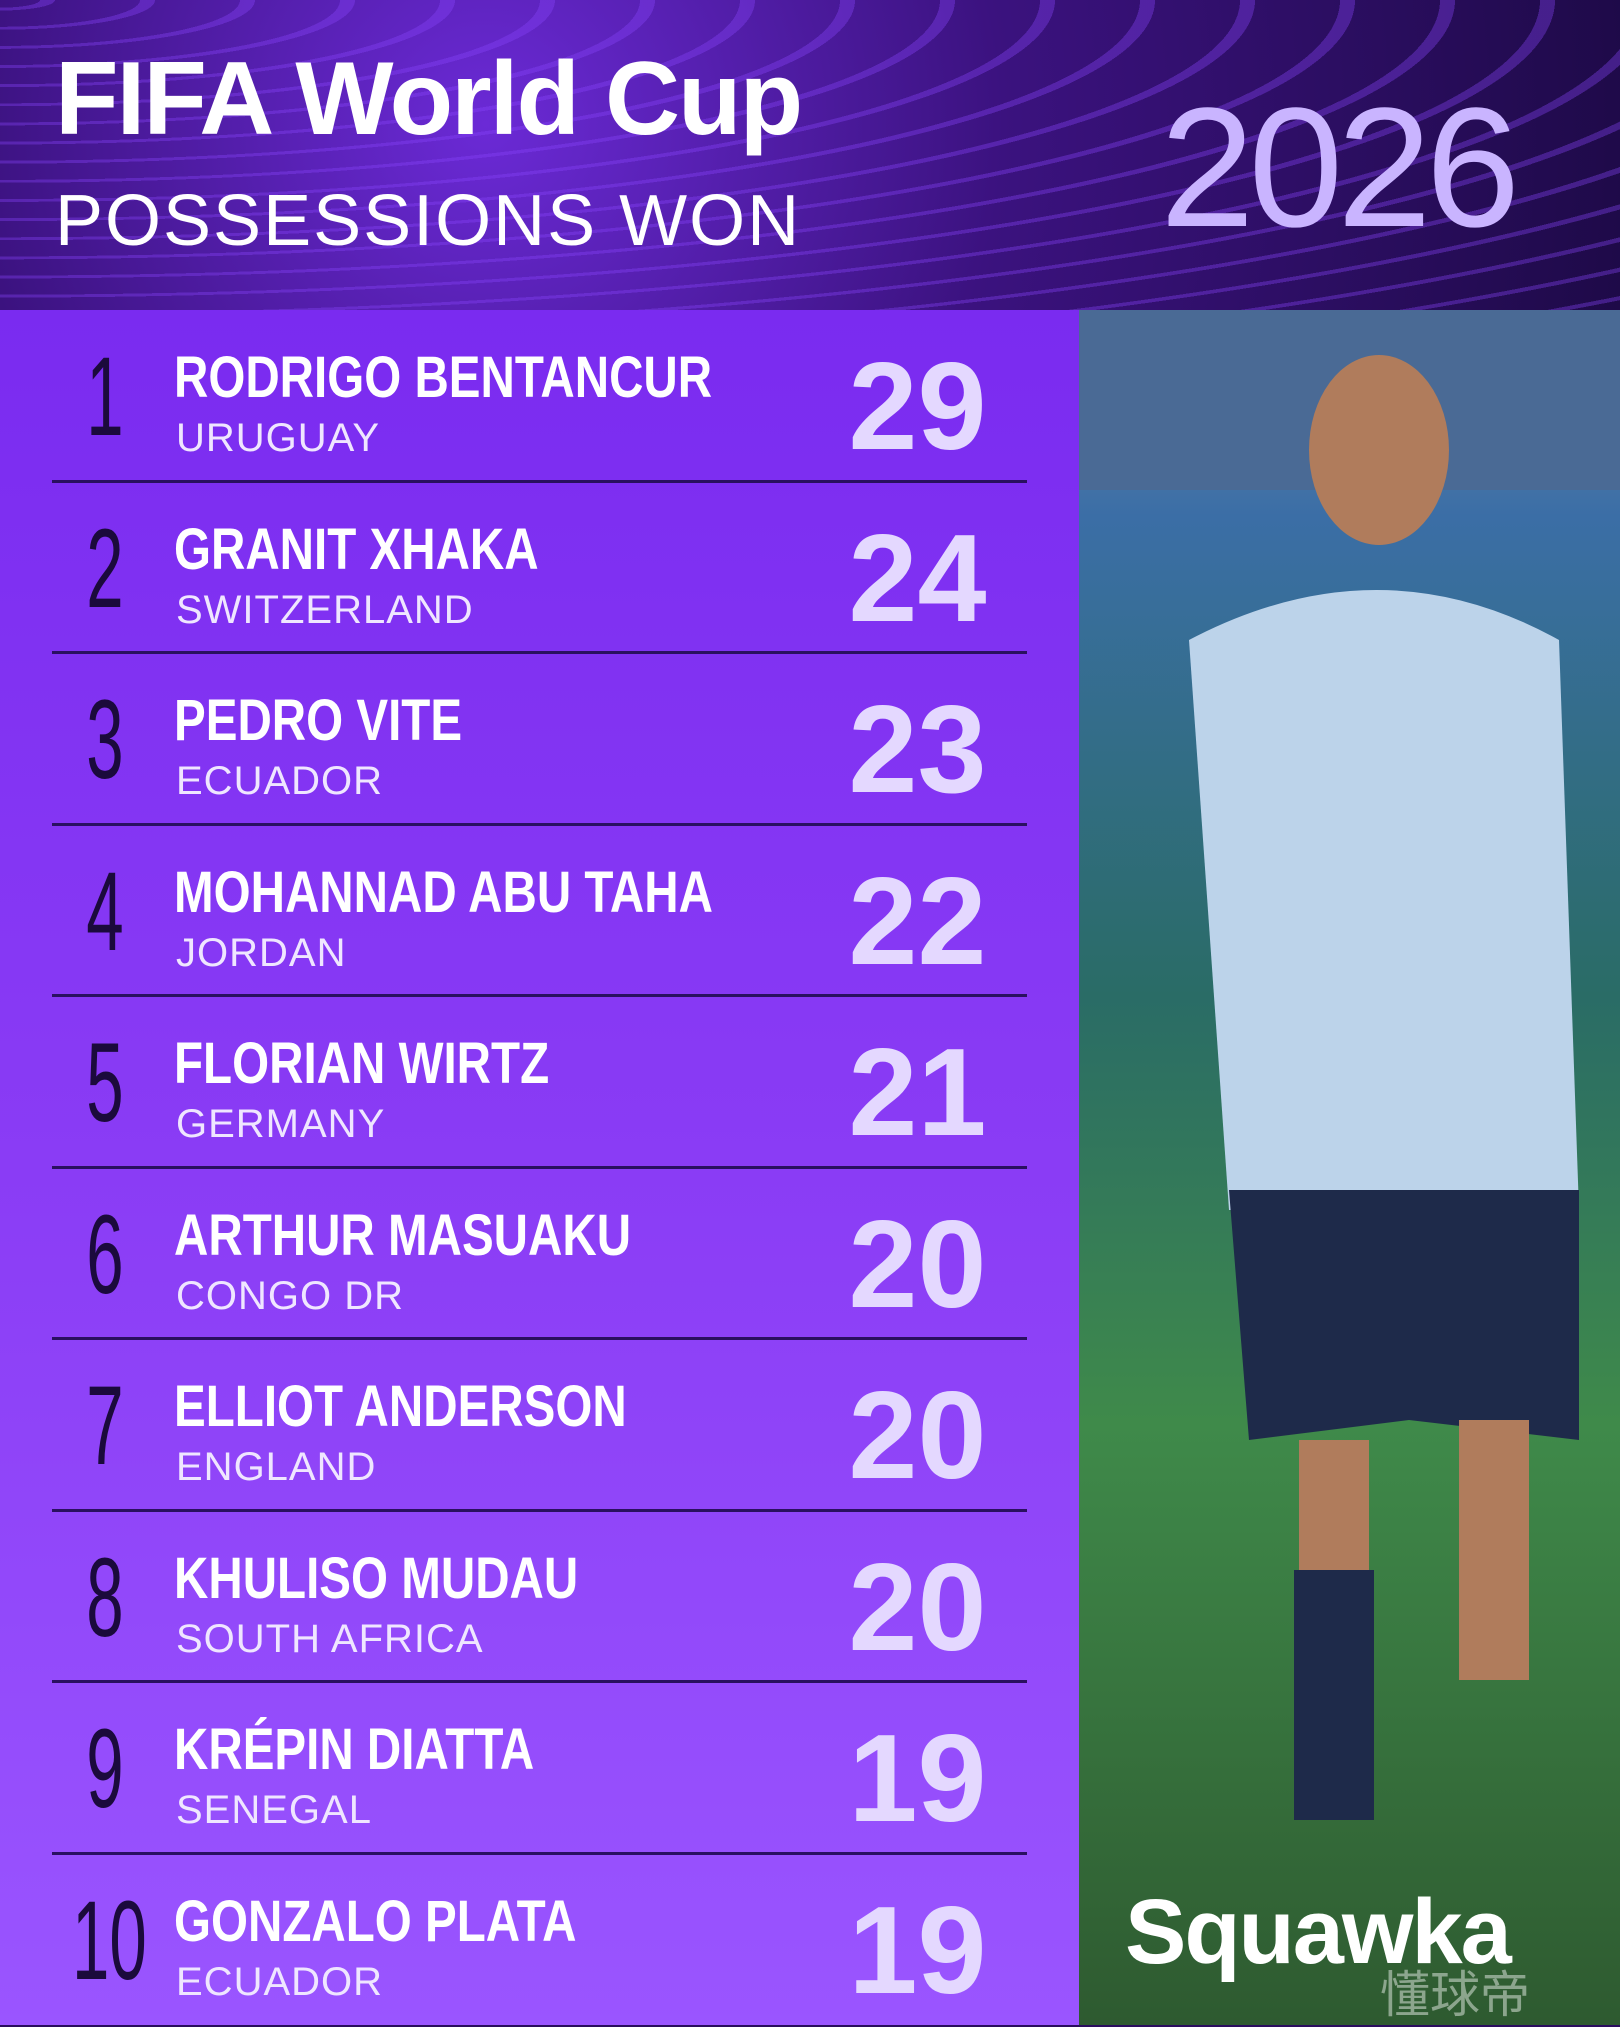 The width and height of the screenshot is (1620, 2027). I want to click on leg, so click(1494, 1550).